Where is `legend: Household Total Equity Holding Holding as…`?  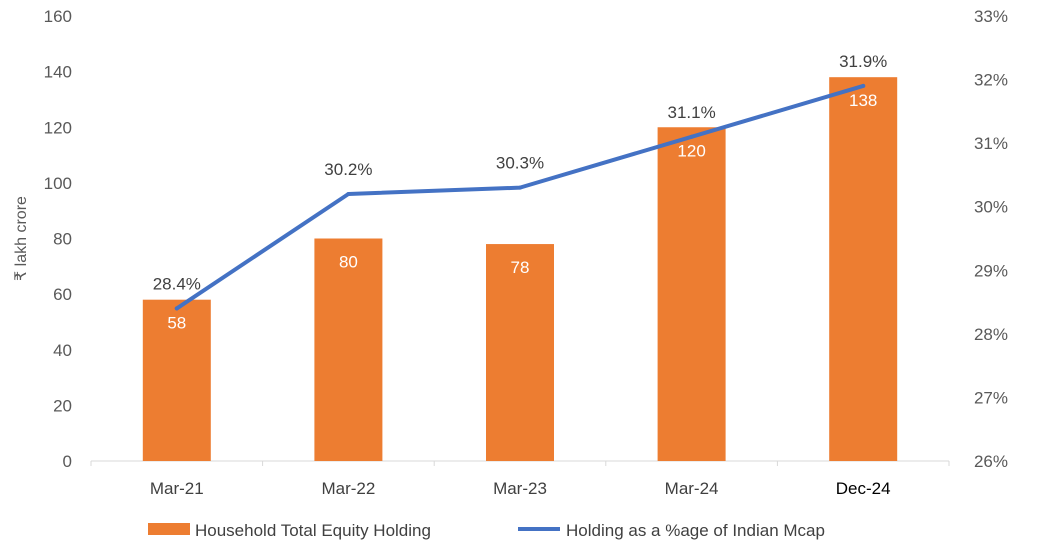 legend: Household Total Equity Holding Holding as… is located at coordinates (486, 530).